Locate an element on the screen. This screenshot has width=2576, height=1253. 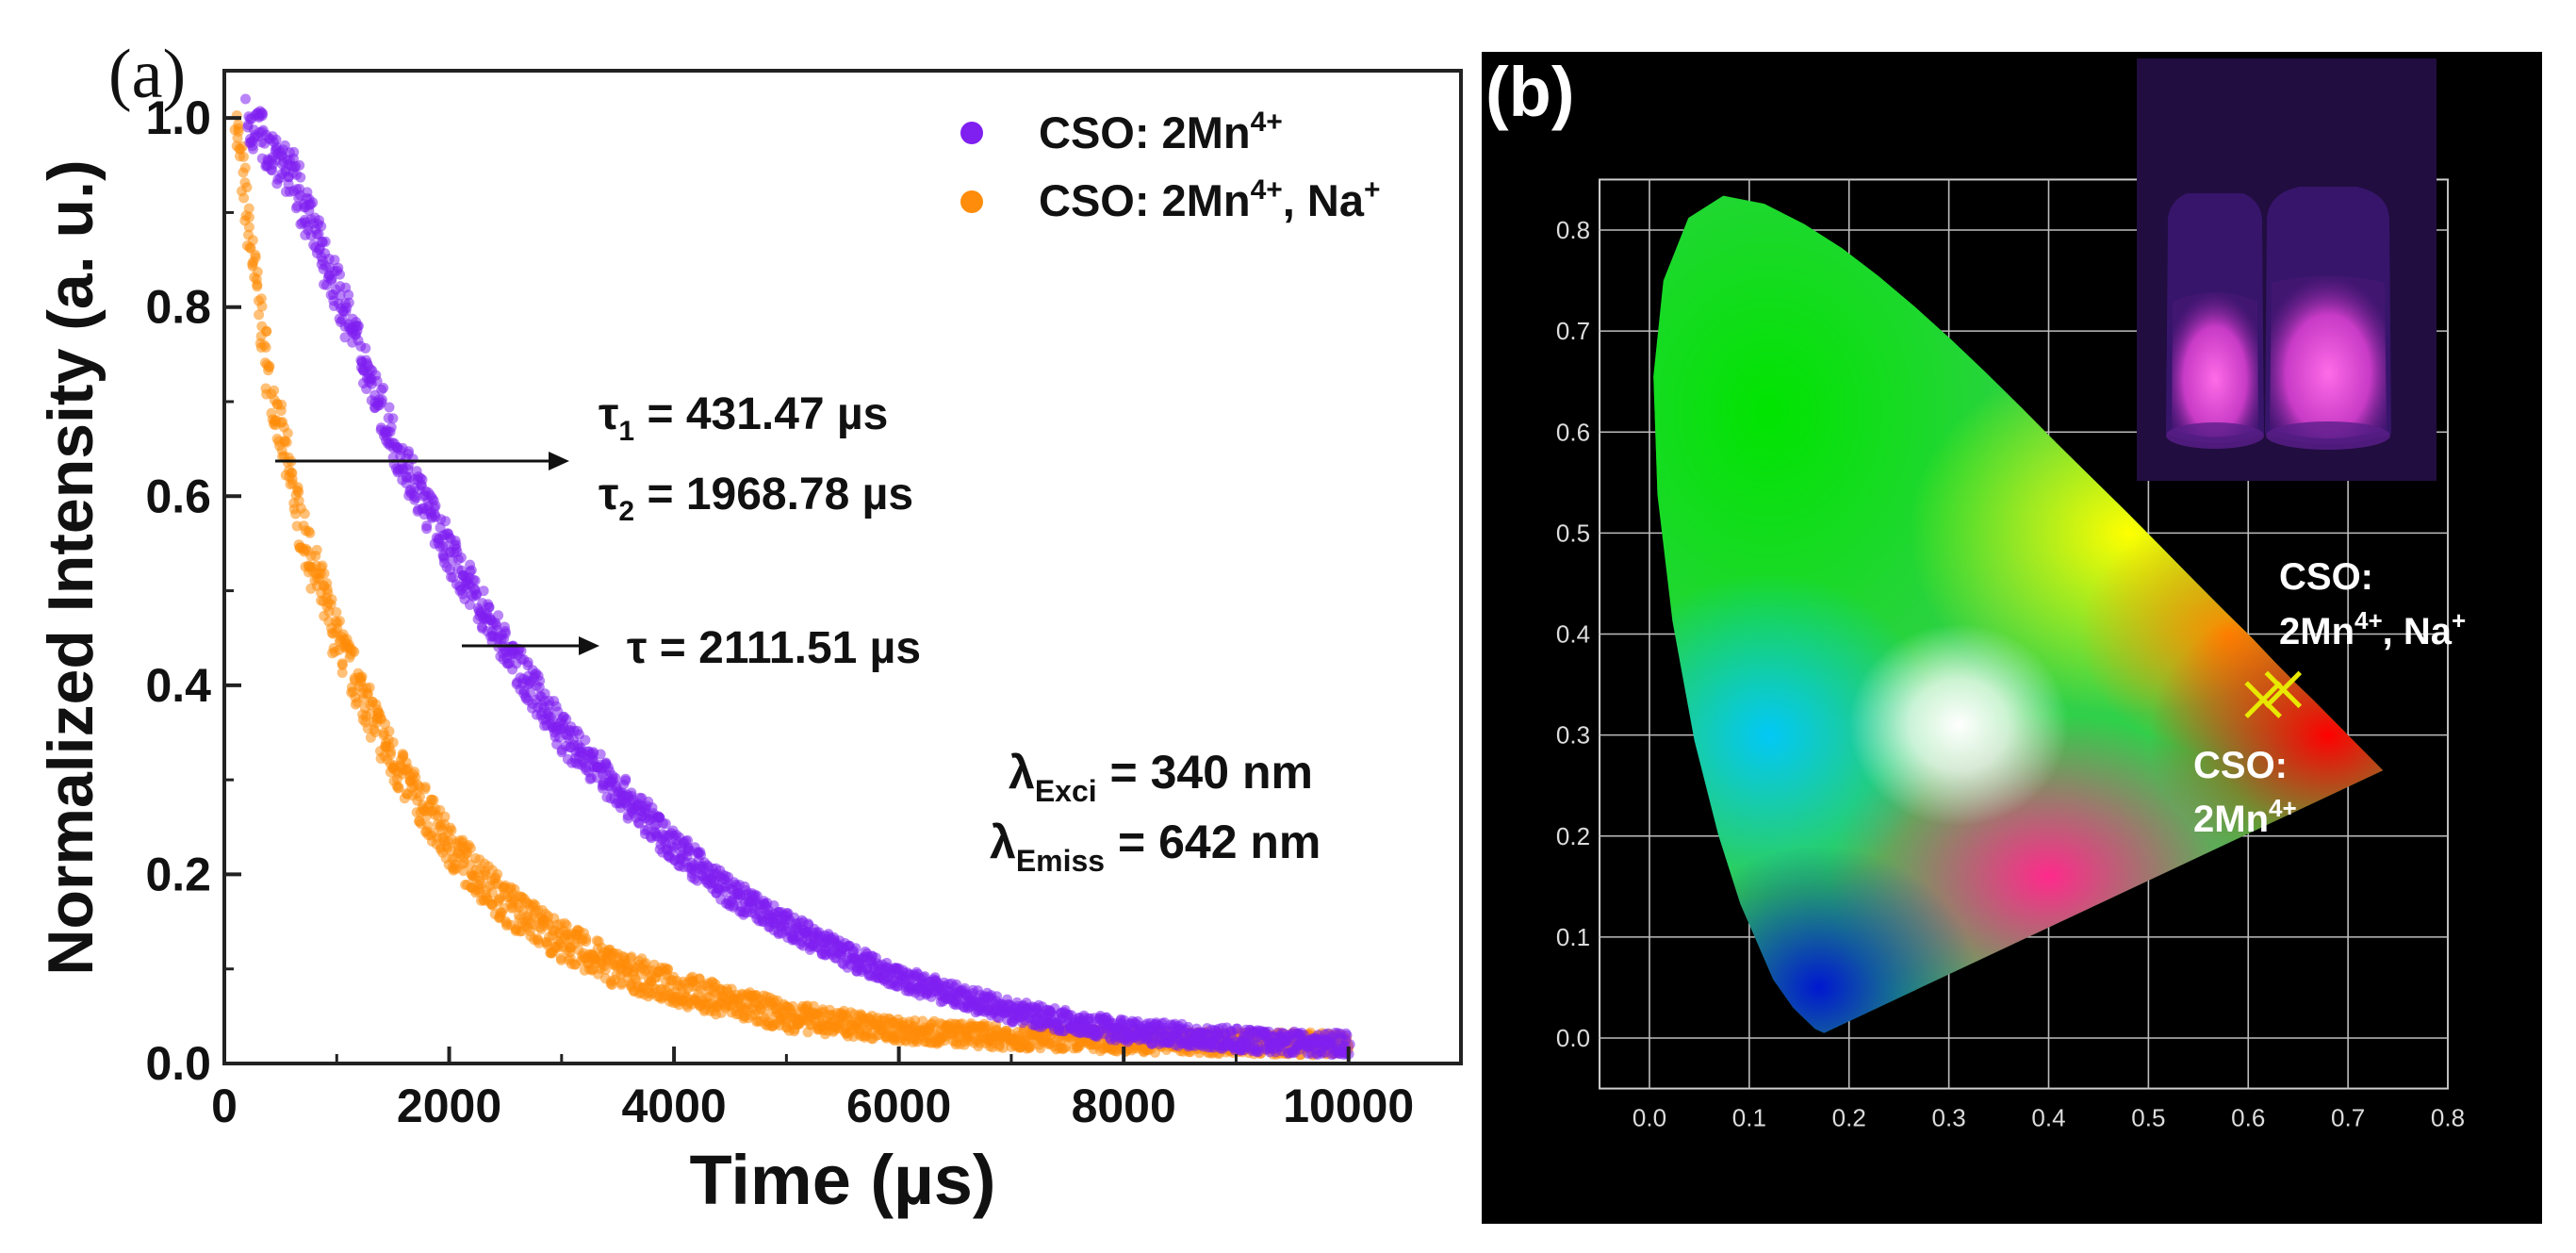
cie-markers is located at coordinates (2273, 694).